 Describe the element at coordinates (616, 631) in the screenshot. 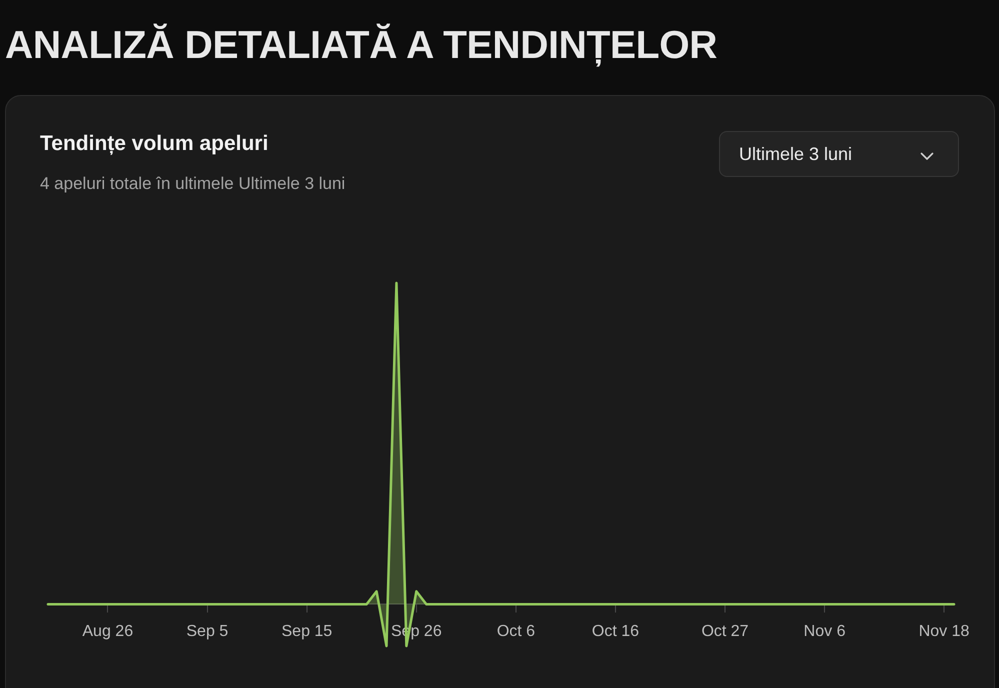

I see `x-tick-label: Oct 16` at that location.